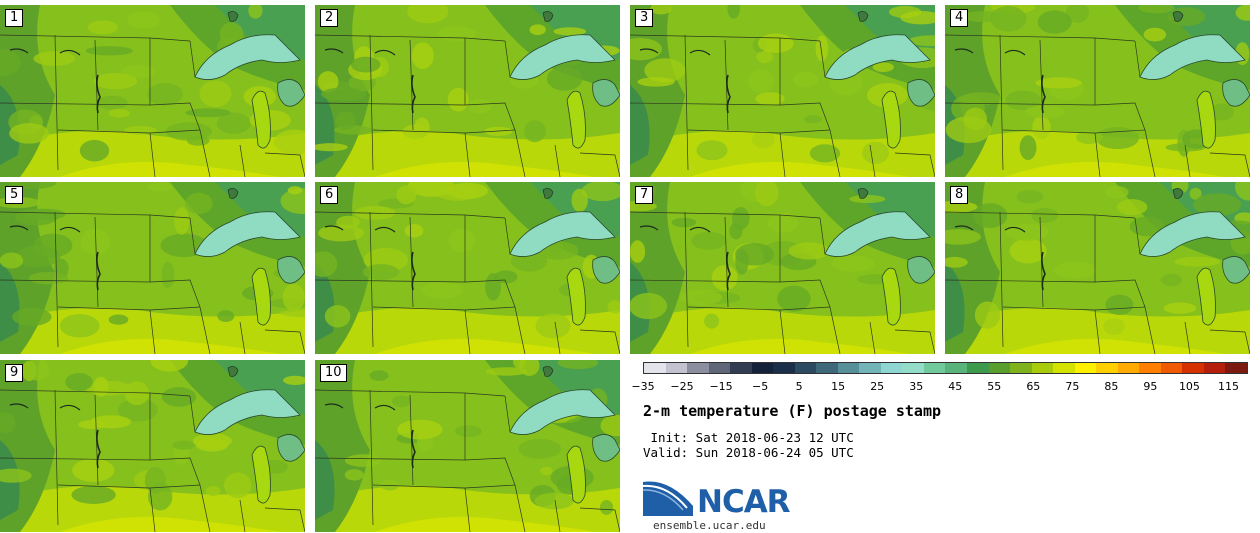 The image size is (1260, 533). I want to click on member-panel-2: 2, so click(467, 91).